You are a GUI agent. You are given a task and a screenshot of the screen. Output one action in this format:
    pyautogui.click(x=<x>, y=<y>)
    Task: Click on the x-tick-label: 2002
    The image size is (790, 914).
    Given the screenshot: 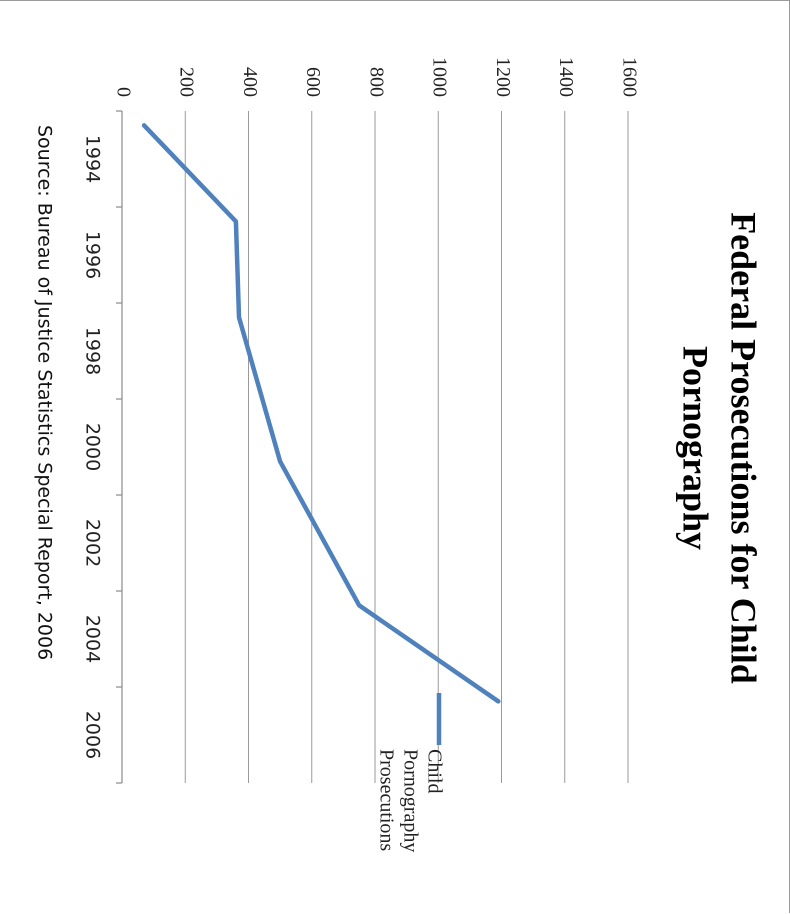 What is the action you would take?
    pyautogui.click(x=93, y=543)
    